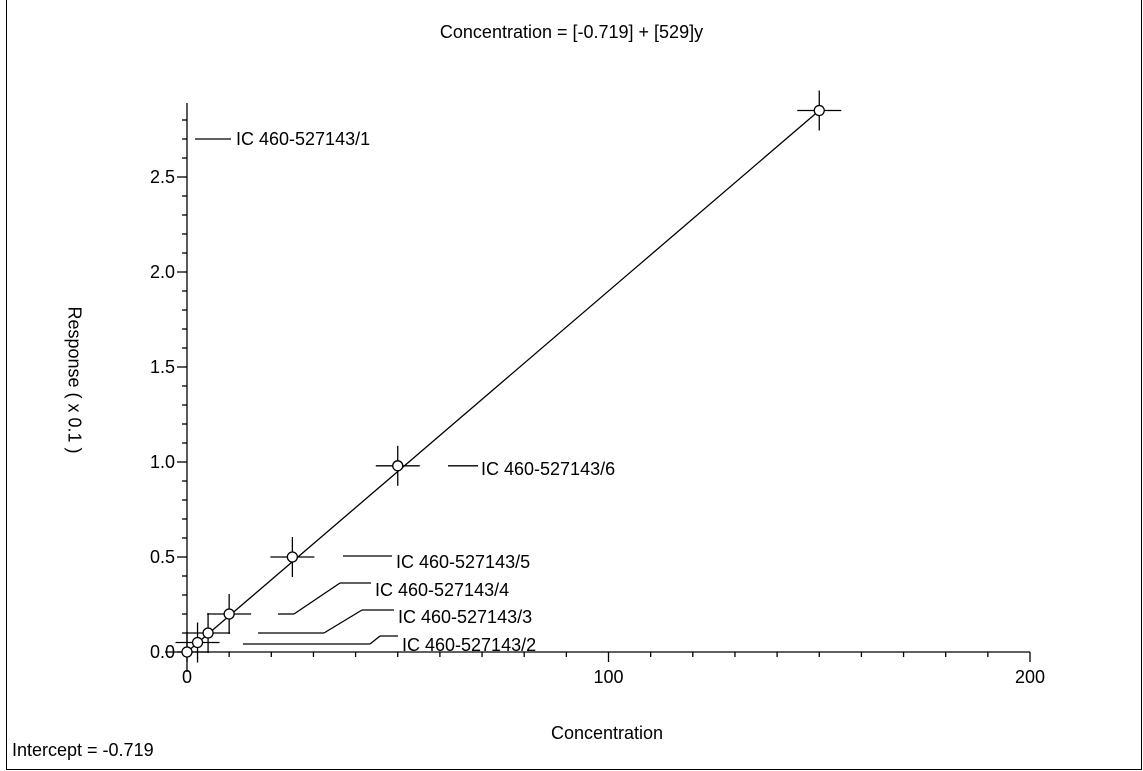  I want to click on x-tick-label: 200, so click(1030, 677).